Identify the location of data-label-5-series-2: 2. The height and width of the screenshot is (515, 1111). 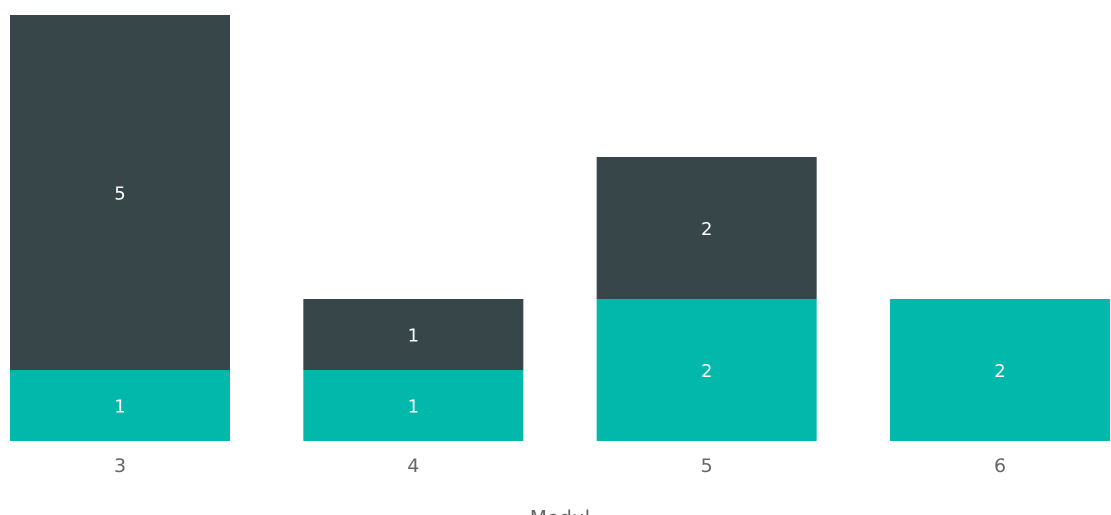
(706, 229).